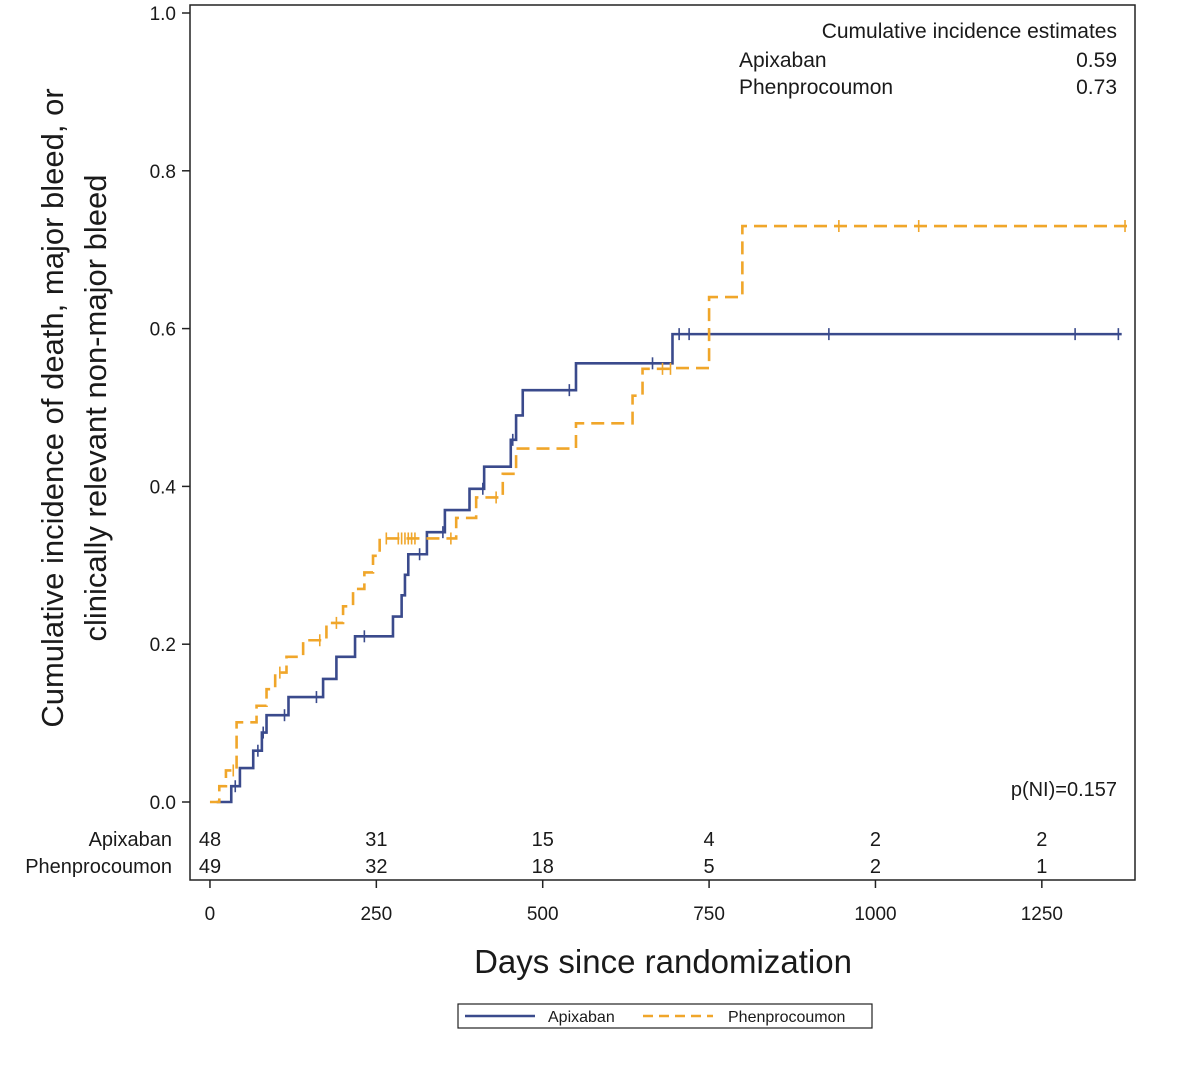 This screenshot has height=1067, width=1200. What do you see at coordinates (95, 408) in the screenshot?
I see `y-axis-title-line-2: clinically relevant non-major bleed` at bounding box center [95, 408].